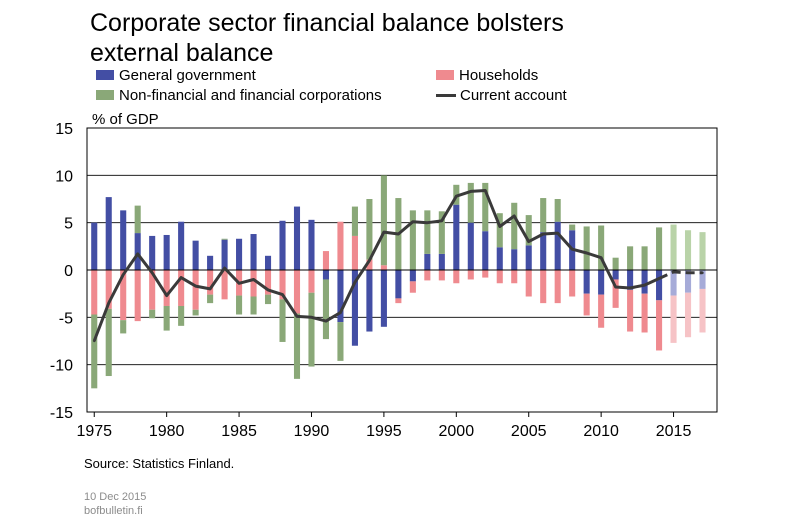  What do you see at coordinates (311, 317) in the screenshot?
I see `current-account-point-1990` at bounding box center [311, 317].